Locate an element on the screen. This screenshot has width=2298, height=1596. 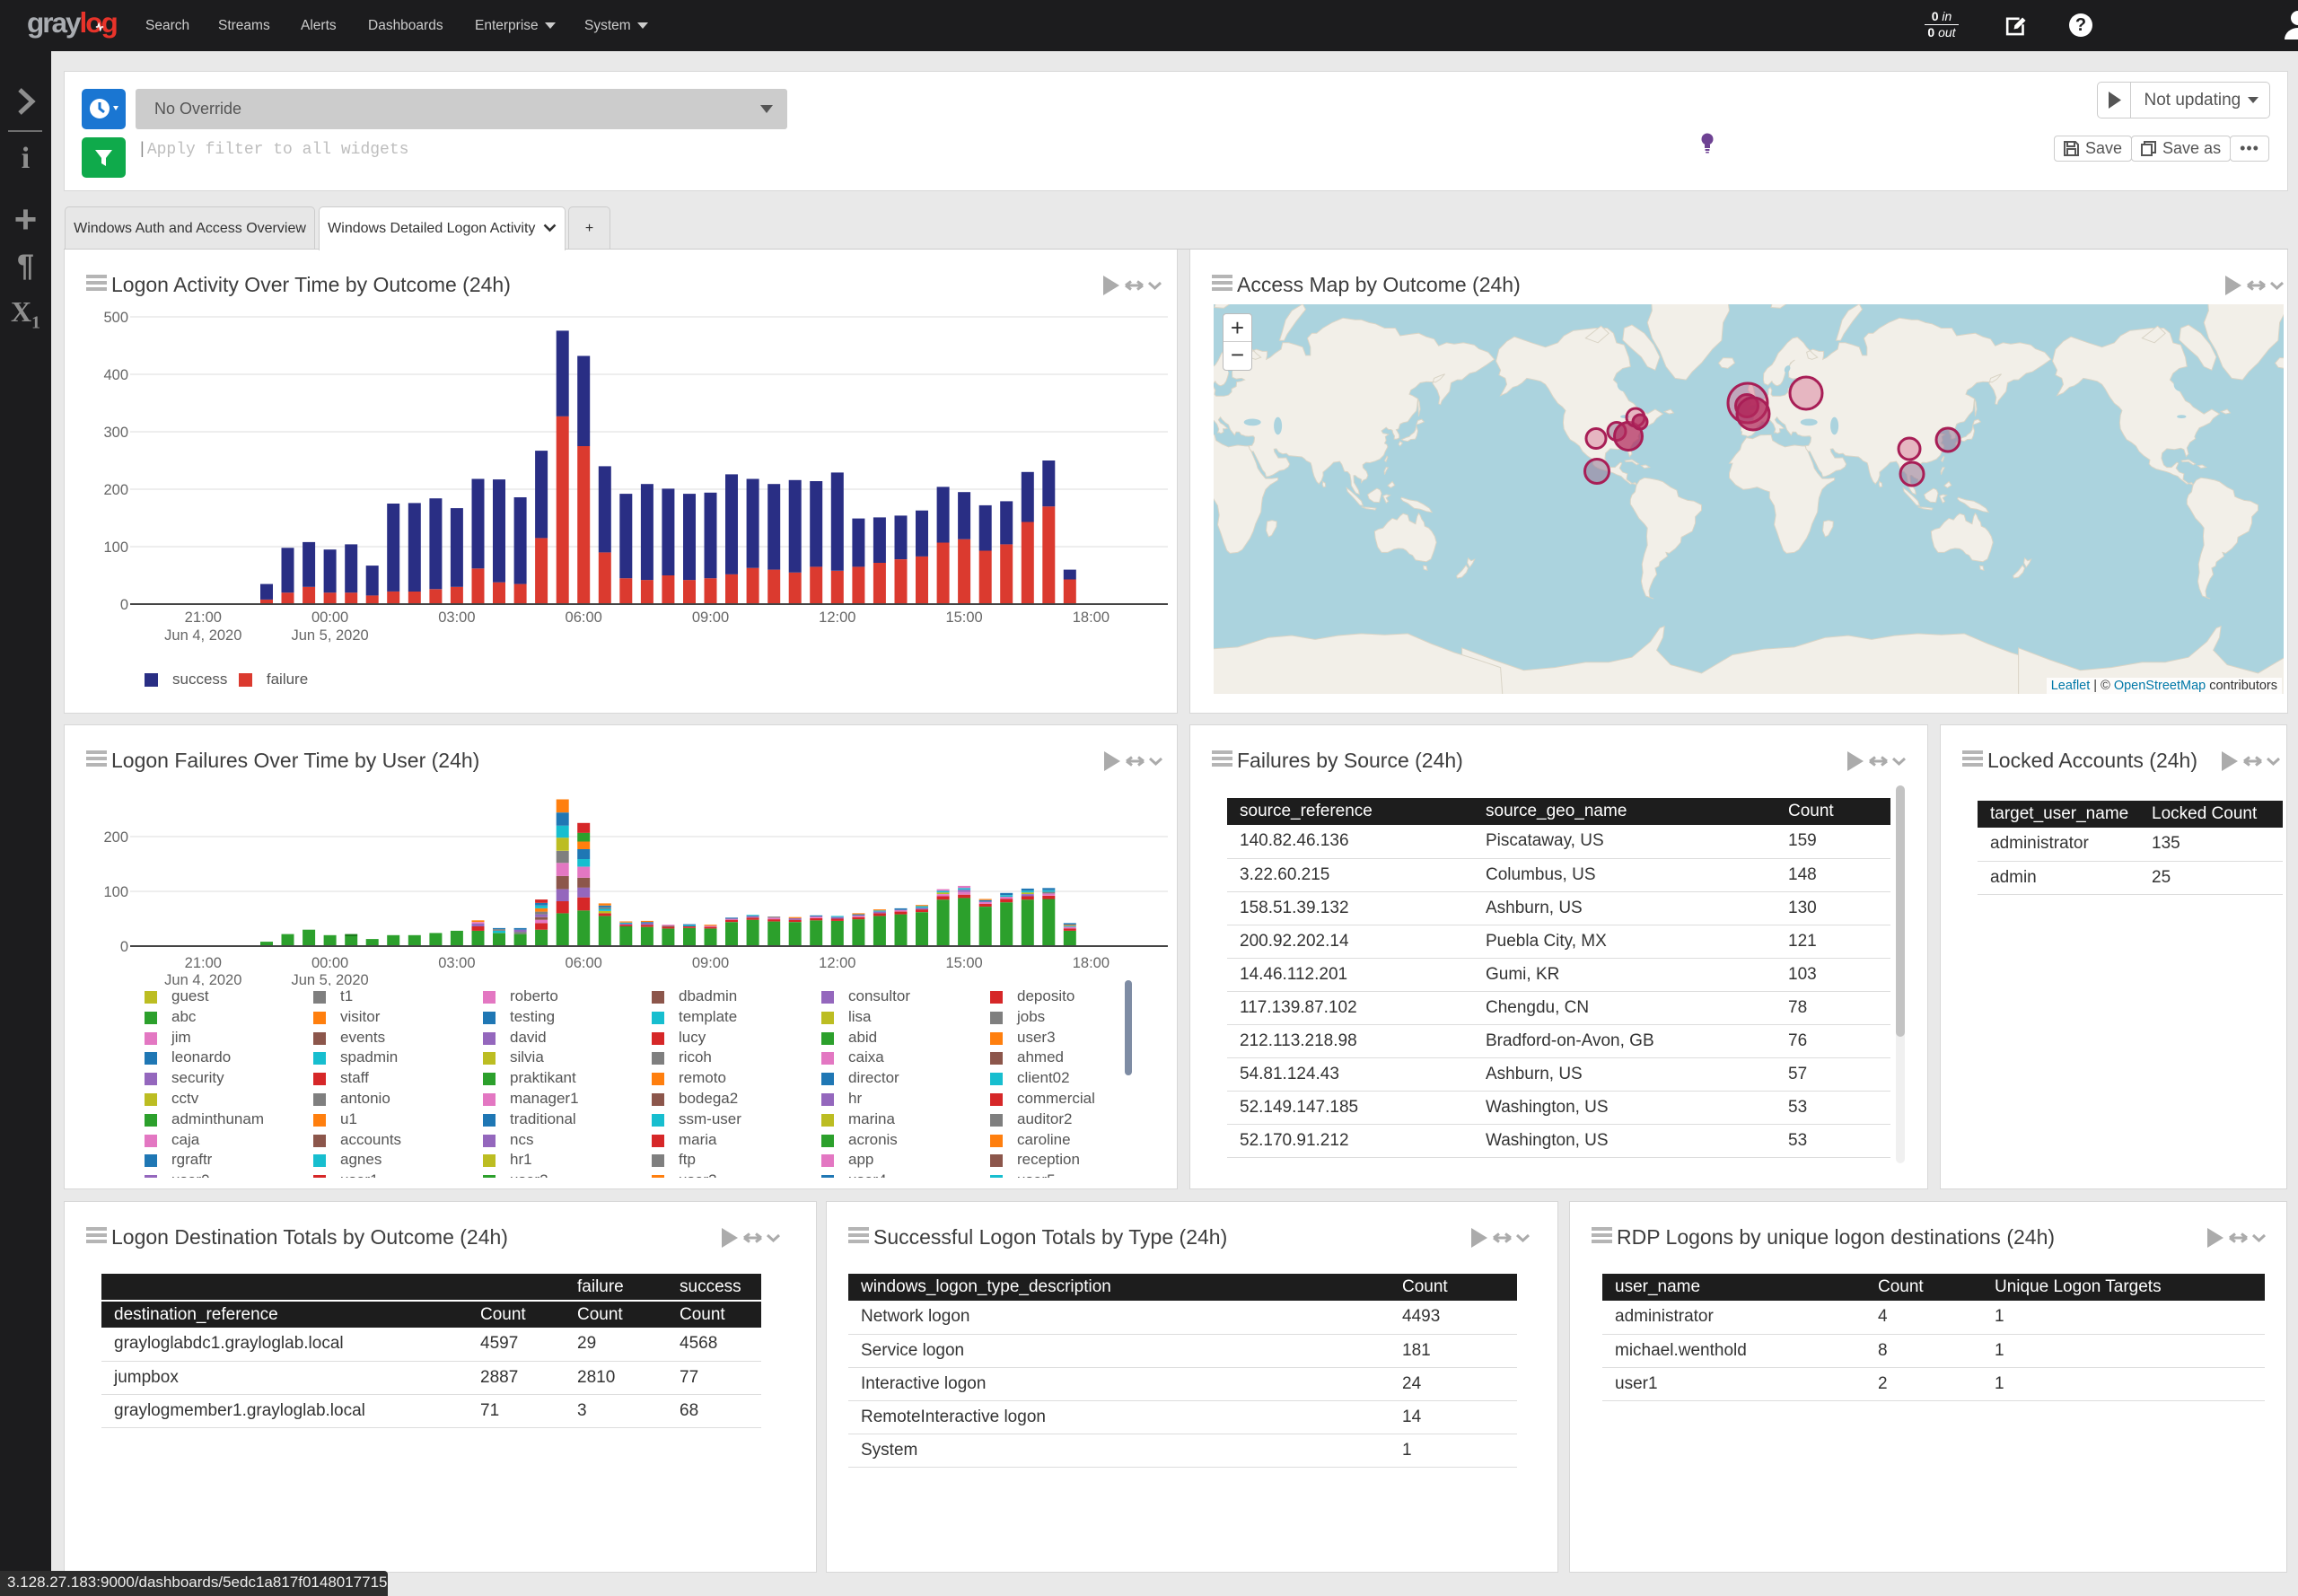
svg-text: 500 is located at coordinates (116, 318).